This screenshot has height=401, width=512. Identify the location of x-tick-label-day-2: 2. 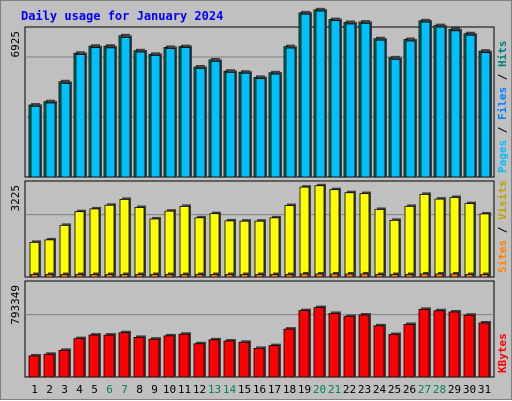
(49, 389).